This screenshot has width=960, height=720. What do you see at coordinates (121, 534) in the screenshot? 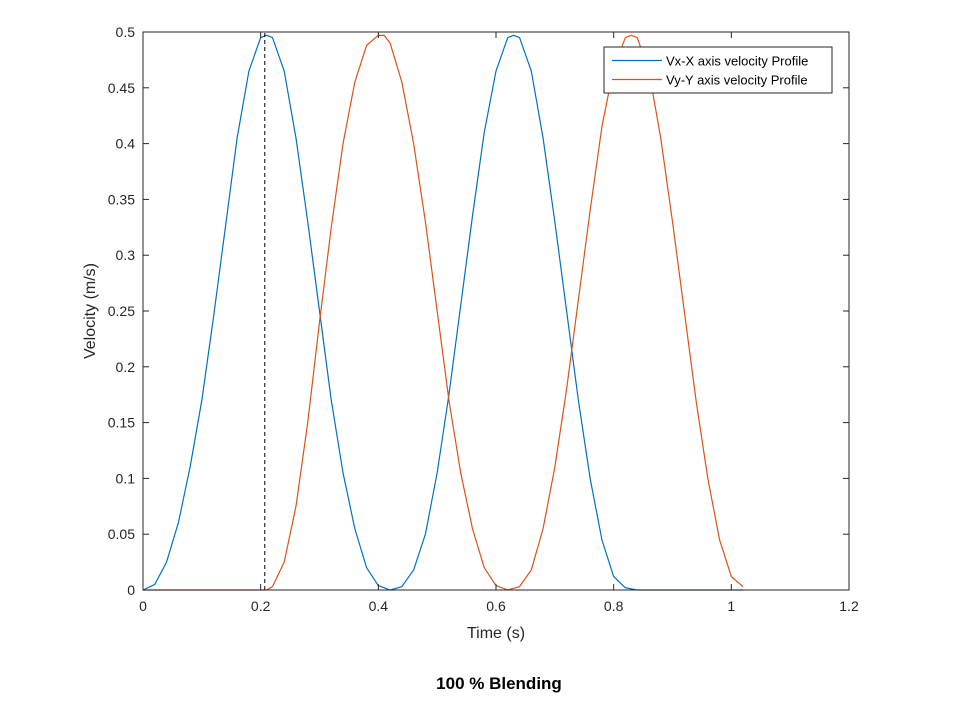
I see `y-tick-label: 0.05` at bounding box center [121, 534].